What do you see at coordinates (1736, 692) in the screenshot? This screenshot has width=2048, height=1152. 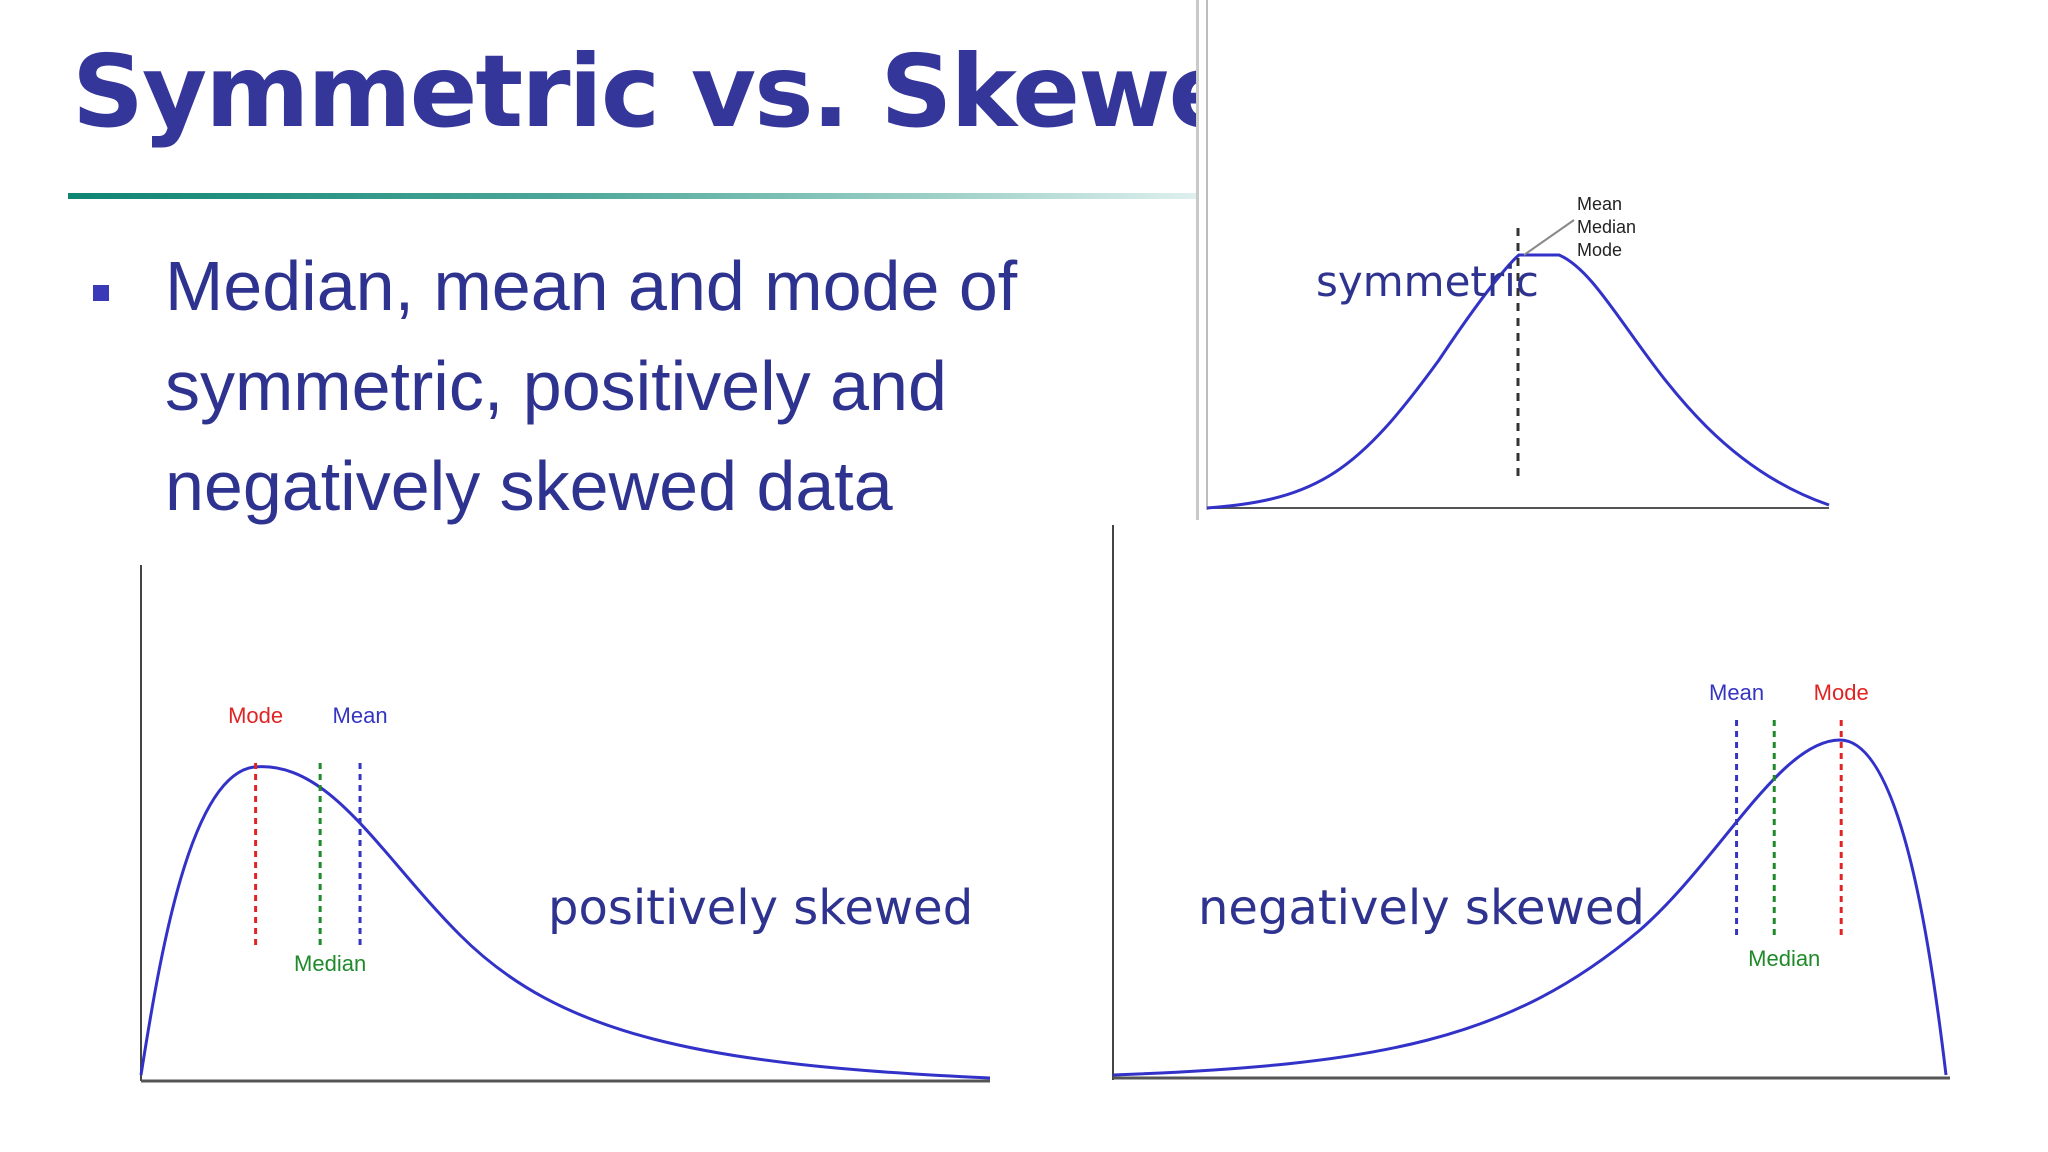 I see `neg-mean-label: Mean` at bounding box center [1736, 692].